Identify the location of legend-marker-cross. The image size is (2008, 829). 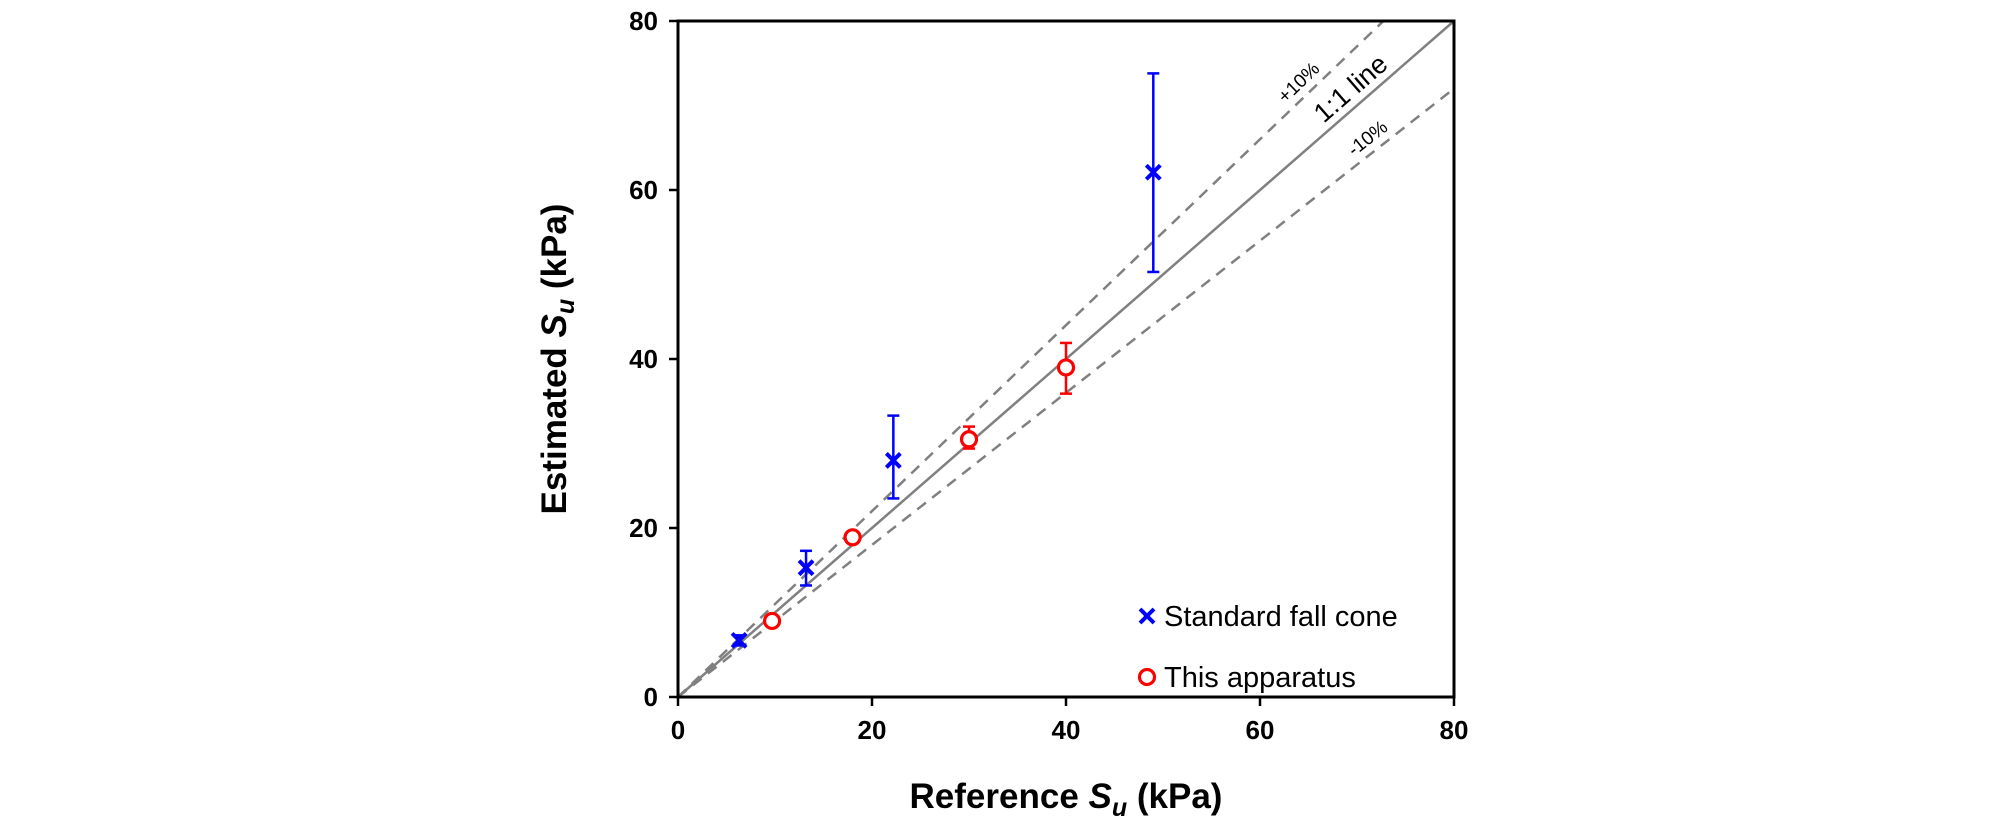
(1147, 616).